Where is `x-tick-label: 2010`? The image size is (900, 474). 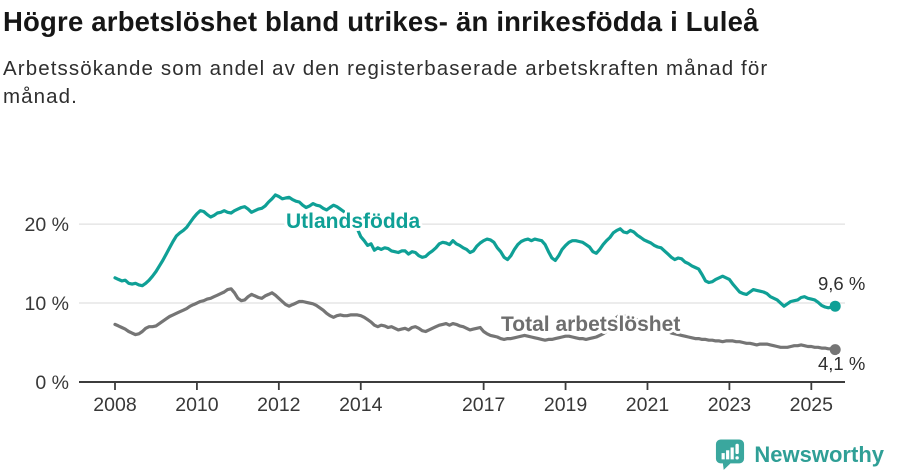
x-tick-label: 2010 is located at coordinates (197, 405).